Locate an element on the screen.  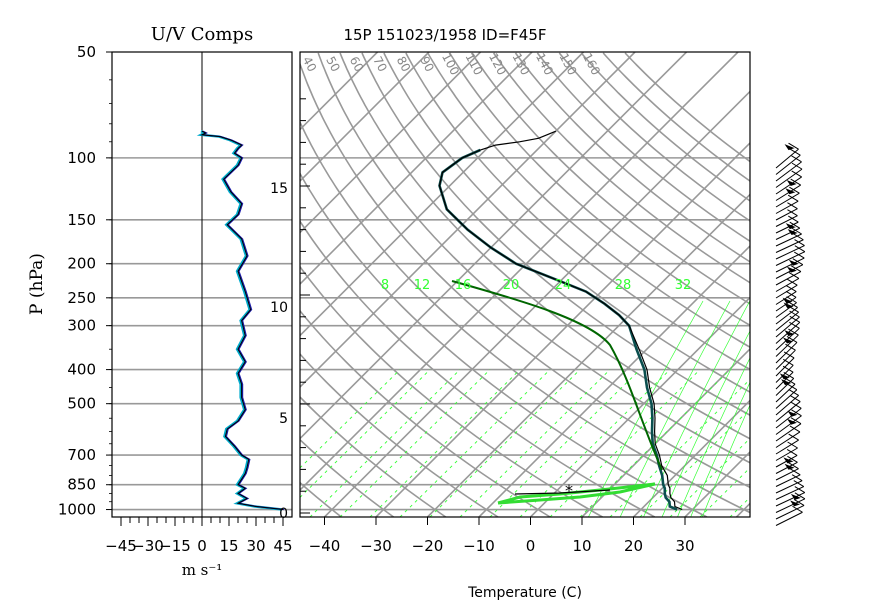
height-label: 0 is located at coordinates (283, 514).